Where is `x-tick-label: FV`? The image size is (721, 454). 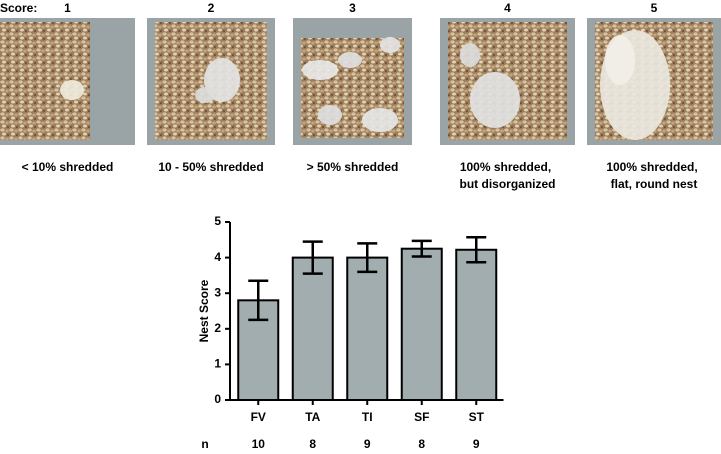 x-tick-label: FV is located at coordinates (258, 417).